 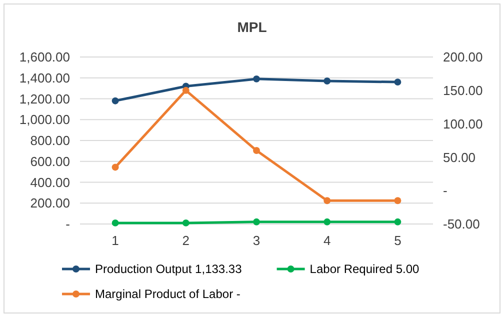 What do you see at coordinates (463, 90) in the screenshot?
I see `y2-tick-label: 150.00` at bounding box center [463, 90].